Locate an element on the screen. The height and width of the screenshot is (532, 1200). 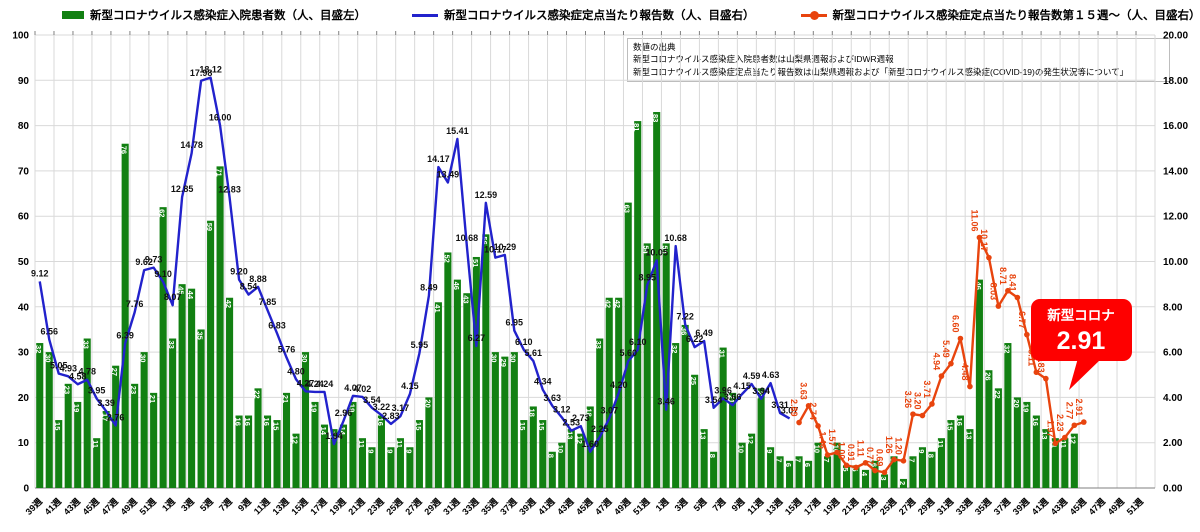
sentinel-value-label: 4.07 is located at coordinates (353, 388).